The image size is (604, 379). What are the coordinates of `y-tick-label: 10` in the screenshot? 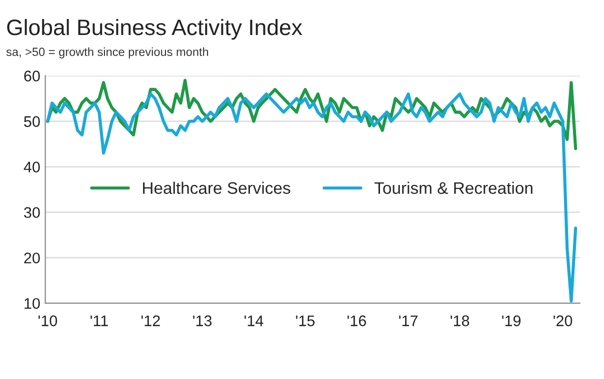 It's located at (32, 303).